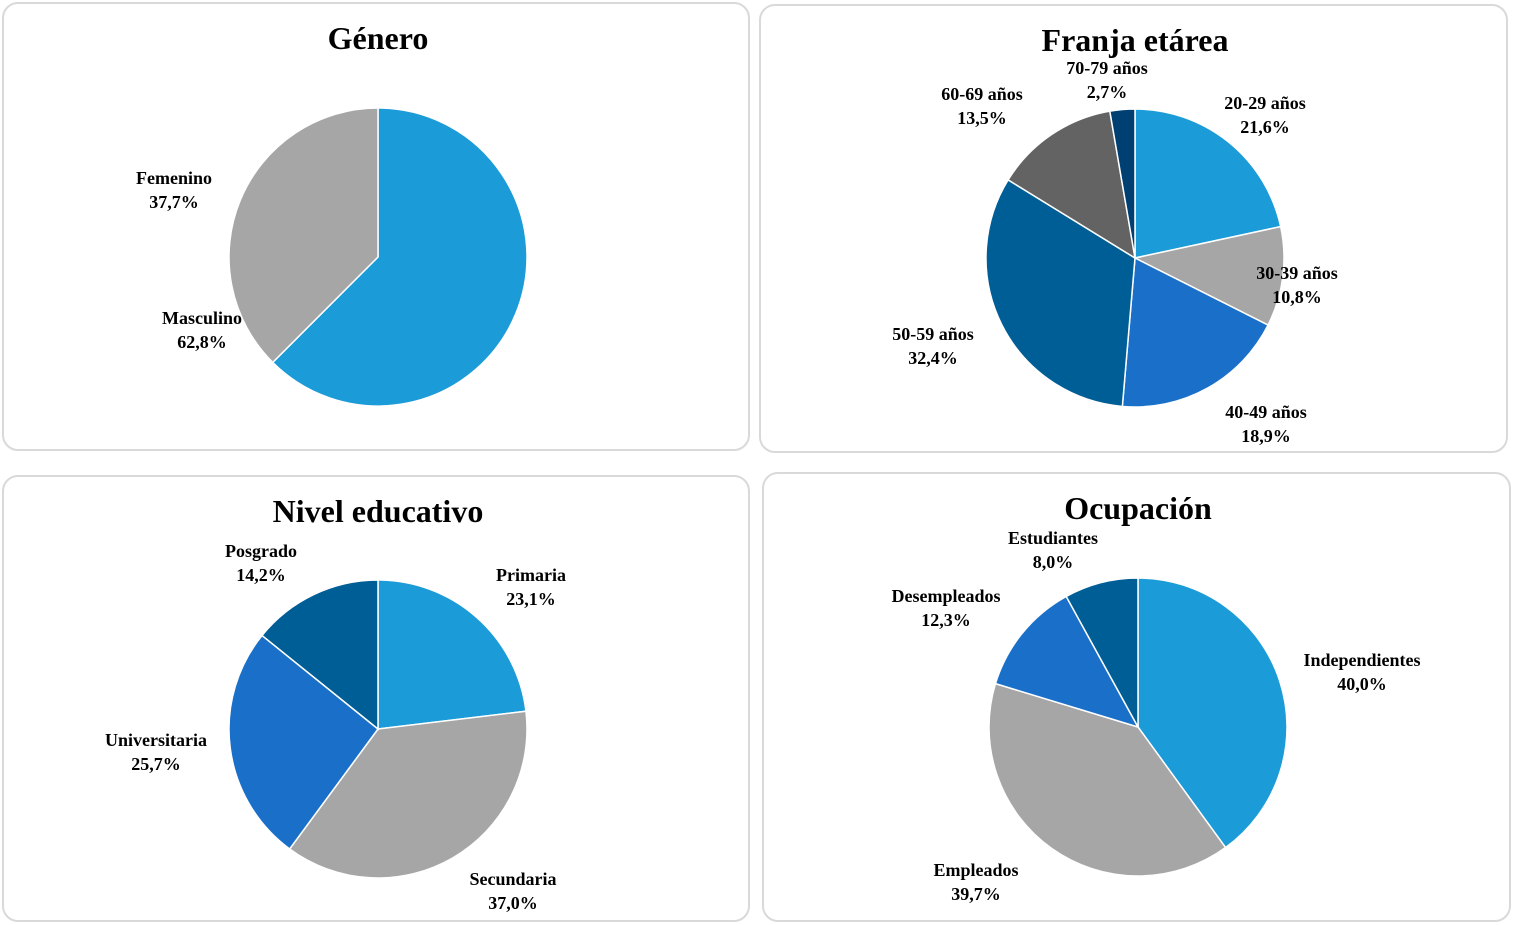  I want to click on data-label-value: 13,5%, so click(982, 118).